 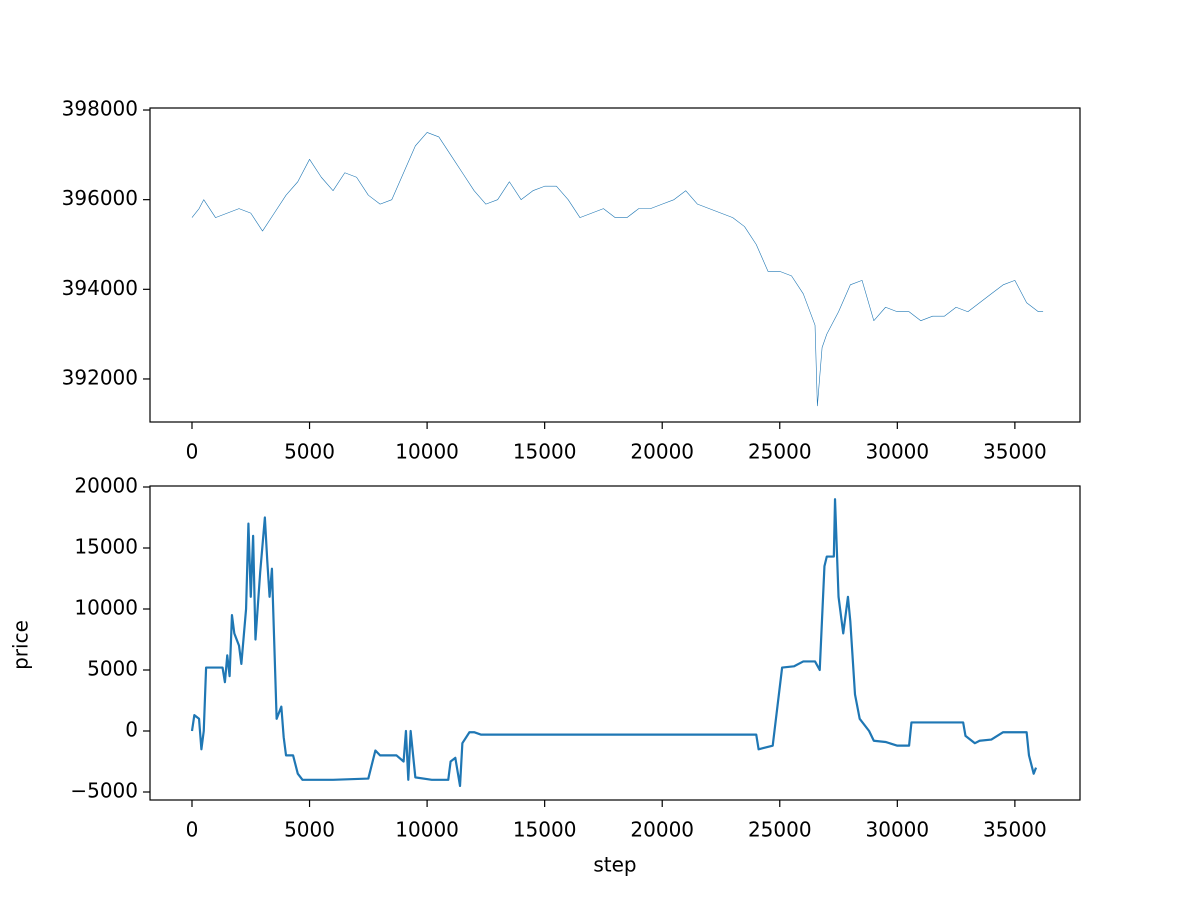 I want to click on y-tick-label: 0, so click(x=131, y=729).